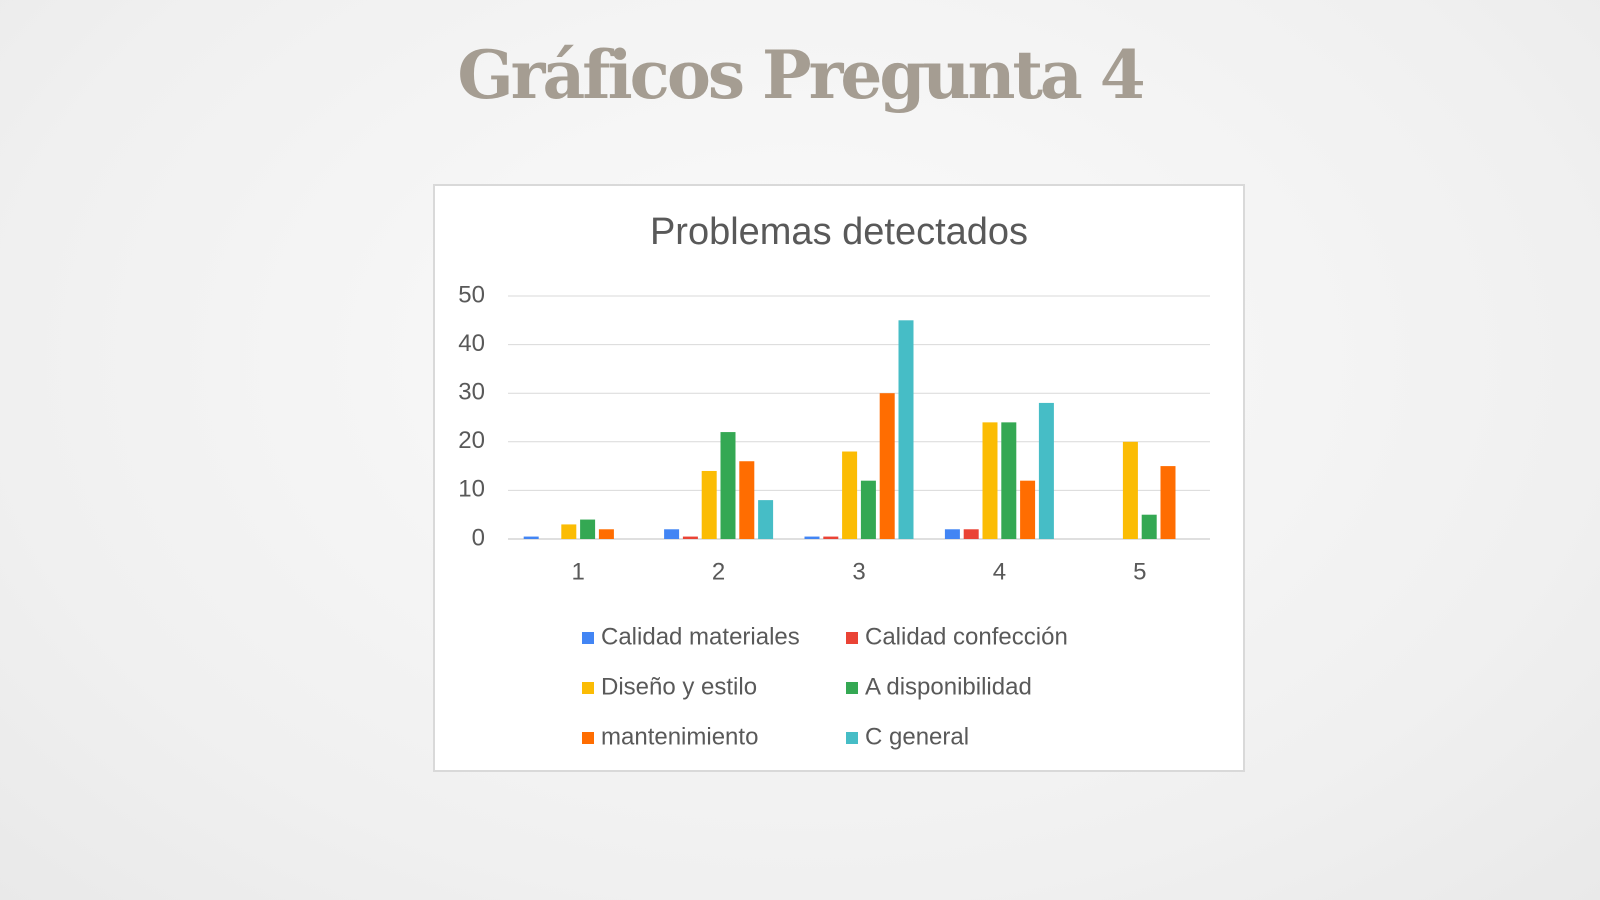 The height and width of the screenshot is (900, 1600). I want to click on legend-label: Calidad confección, so click(966, 636).